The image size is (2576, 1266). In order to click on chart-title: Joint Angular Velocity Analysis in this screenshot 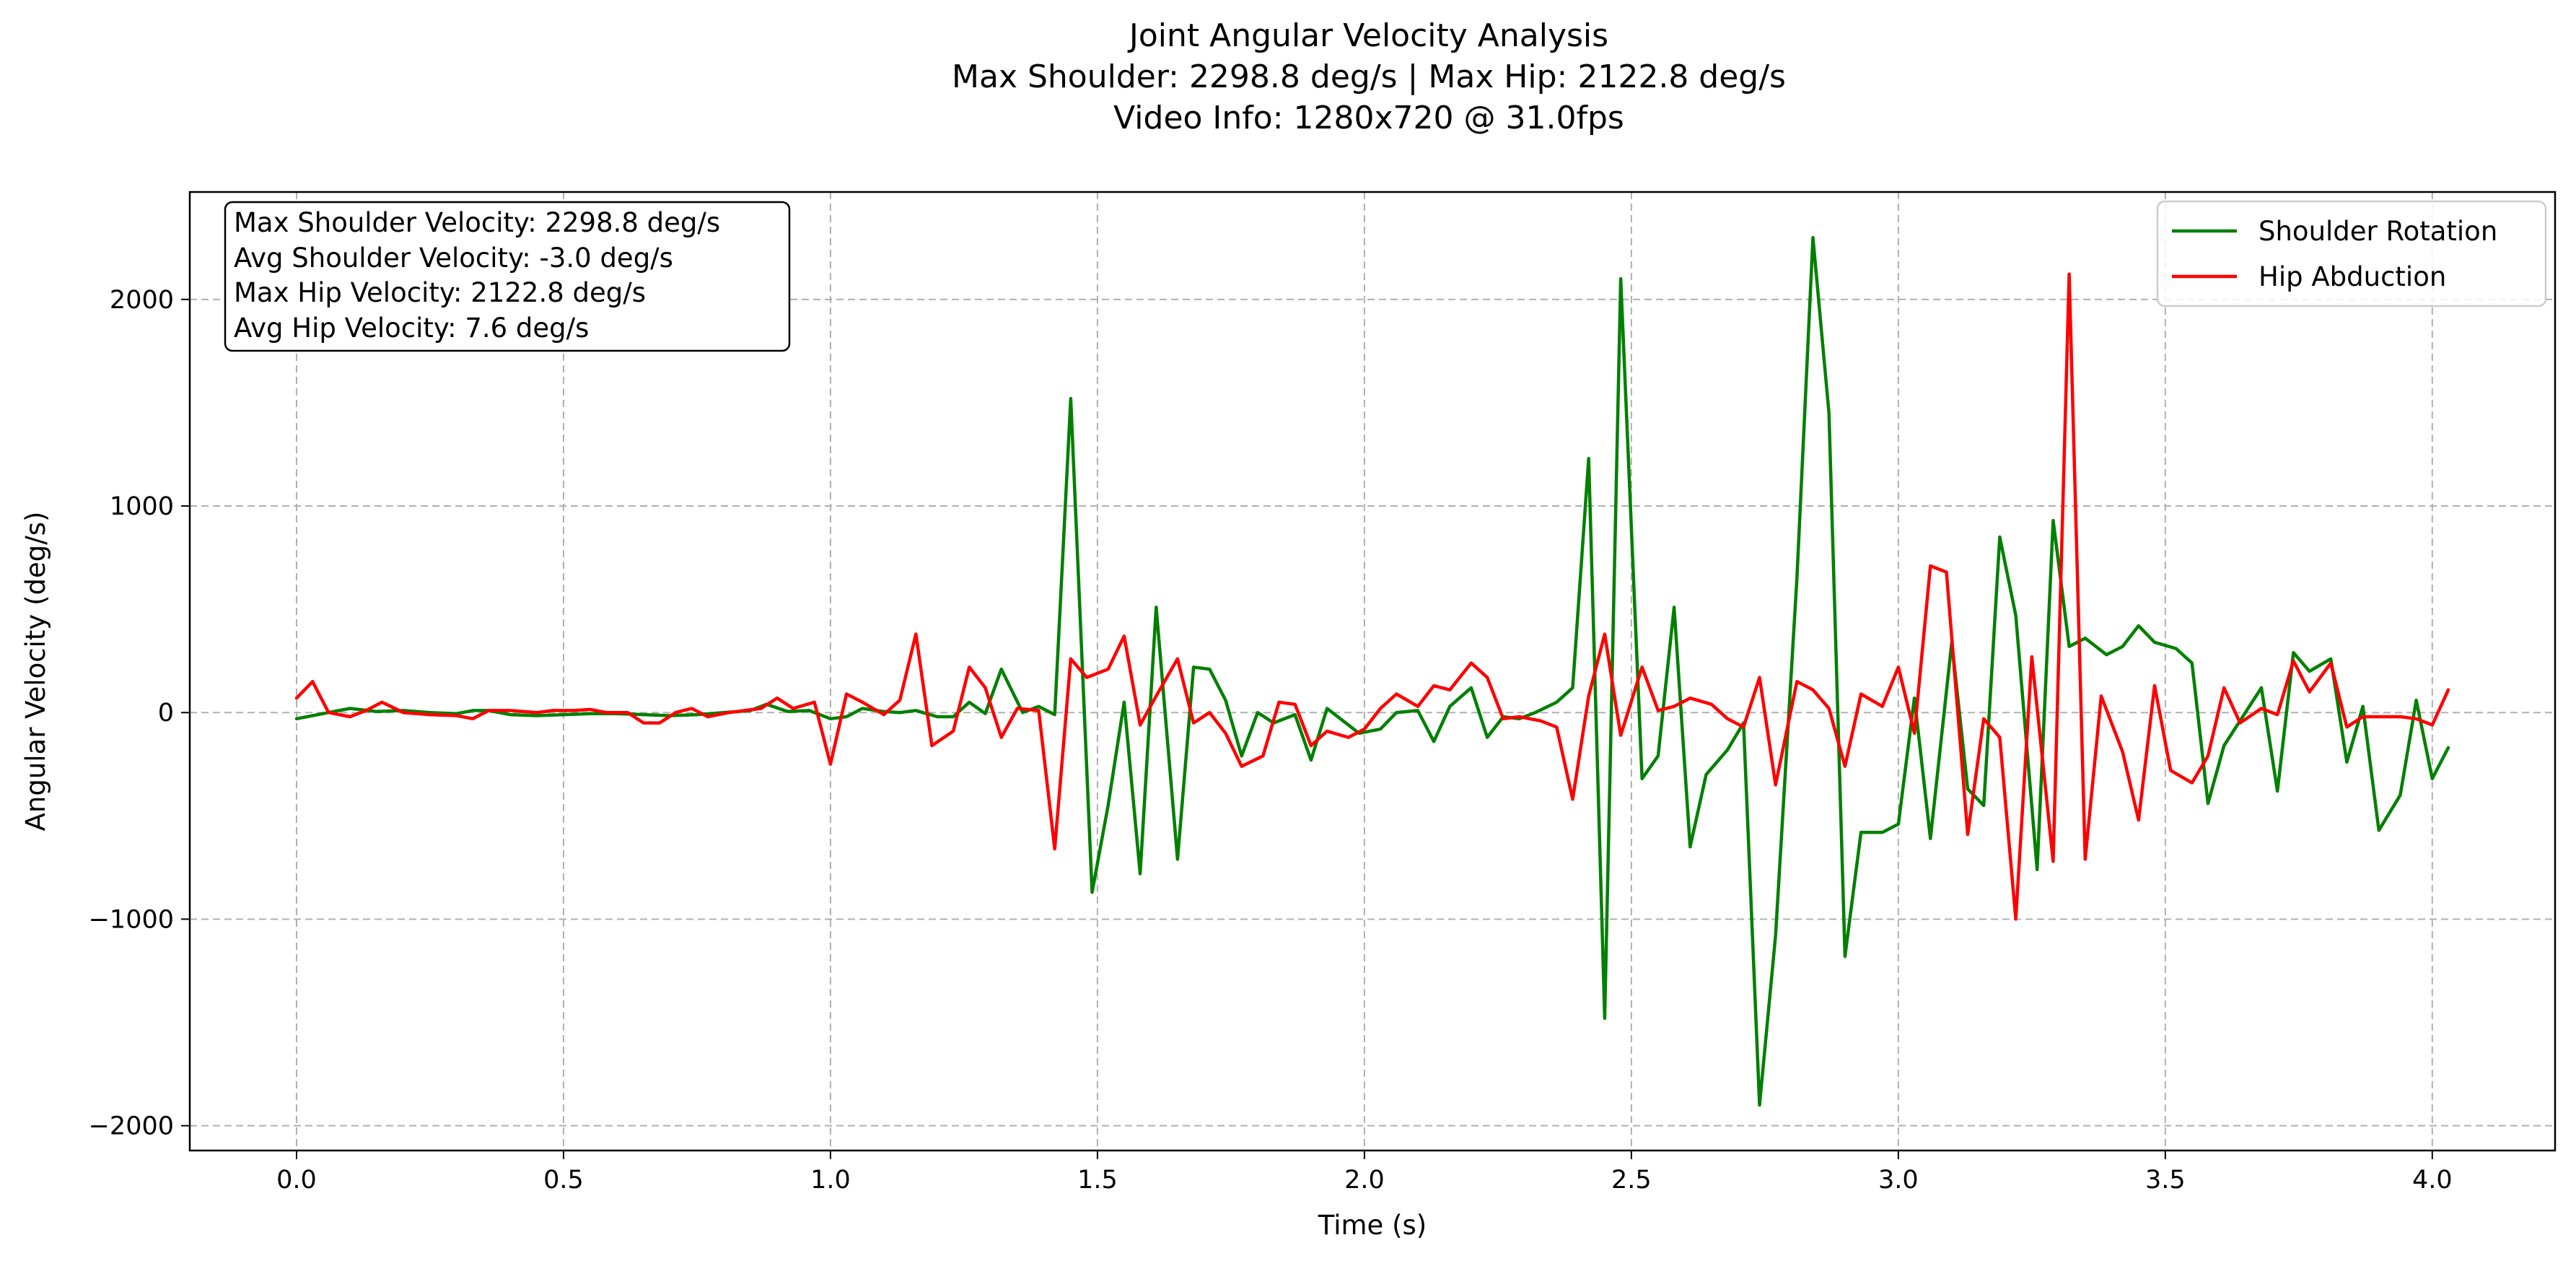, I will do `click(1367, 35)`.